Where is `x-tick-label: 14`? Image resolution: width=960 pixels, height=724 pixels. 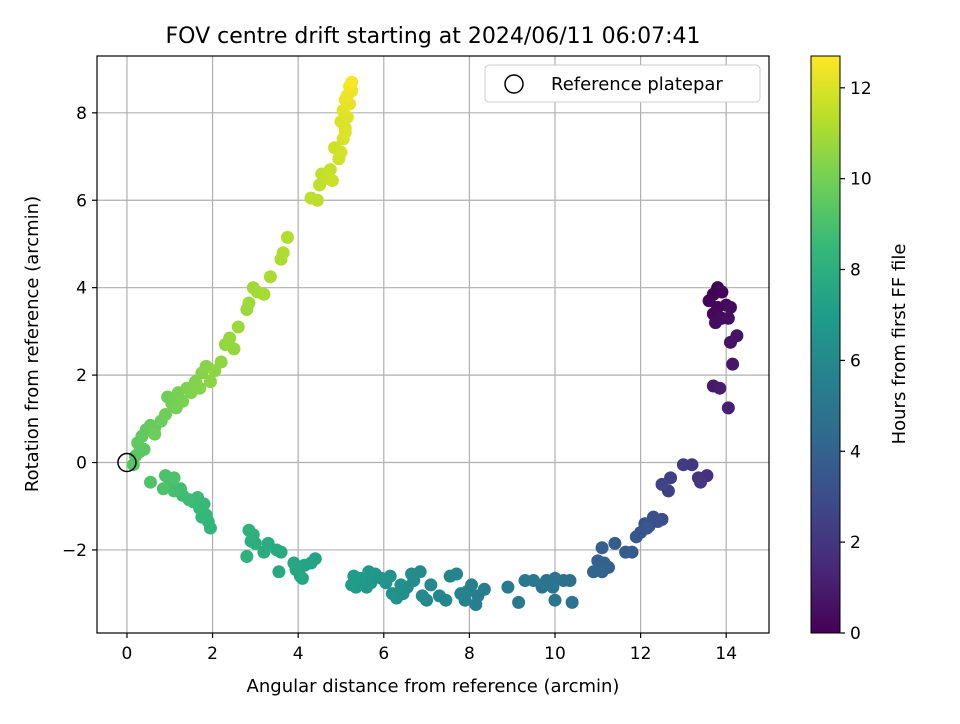
x-tick-label: 14 is located at coordinates (726, 654).